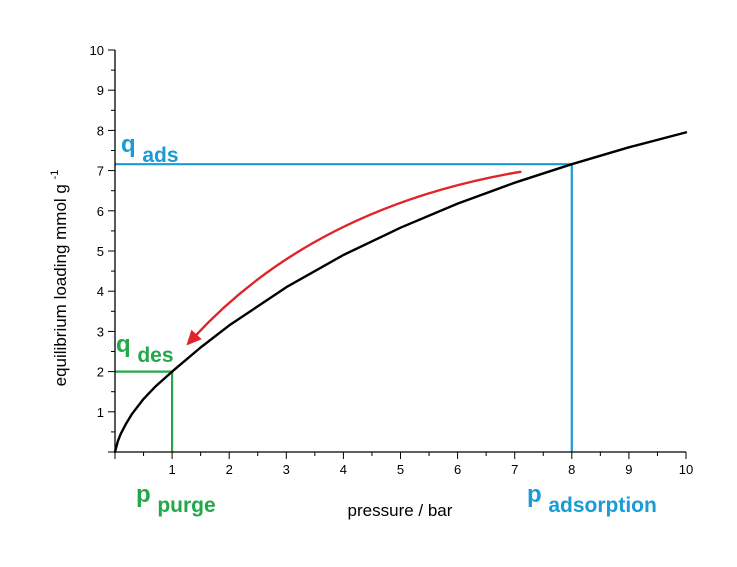  What do you see at coordinates (400, 510) in the screenshot?
I see `x-axis-title: pressure / bar` at bounding box center [400, 510].